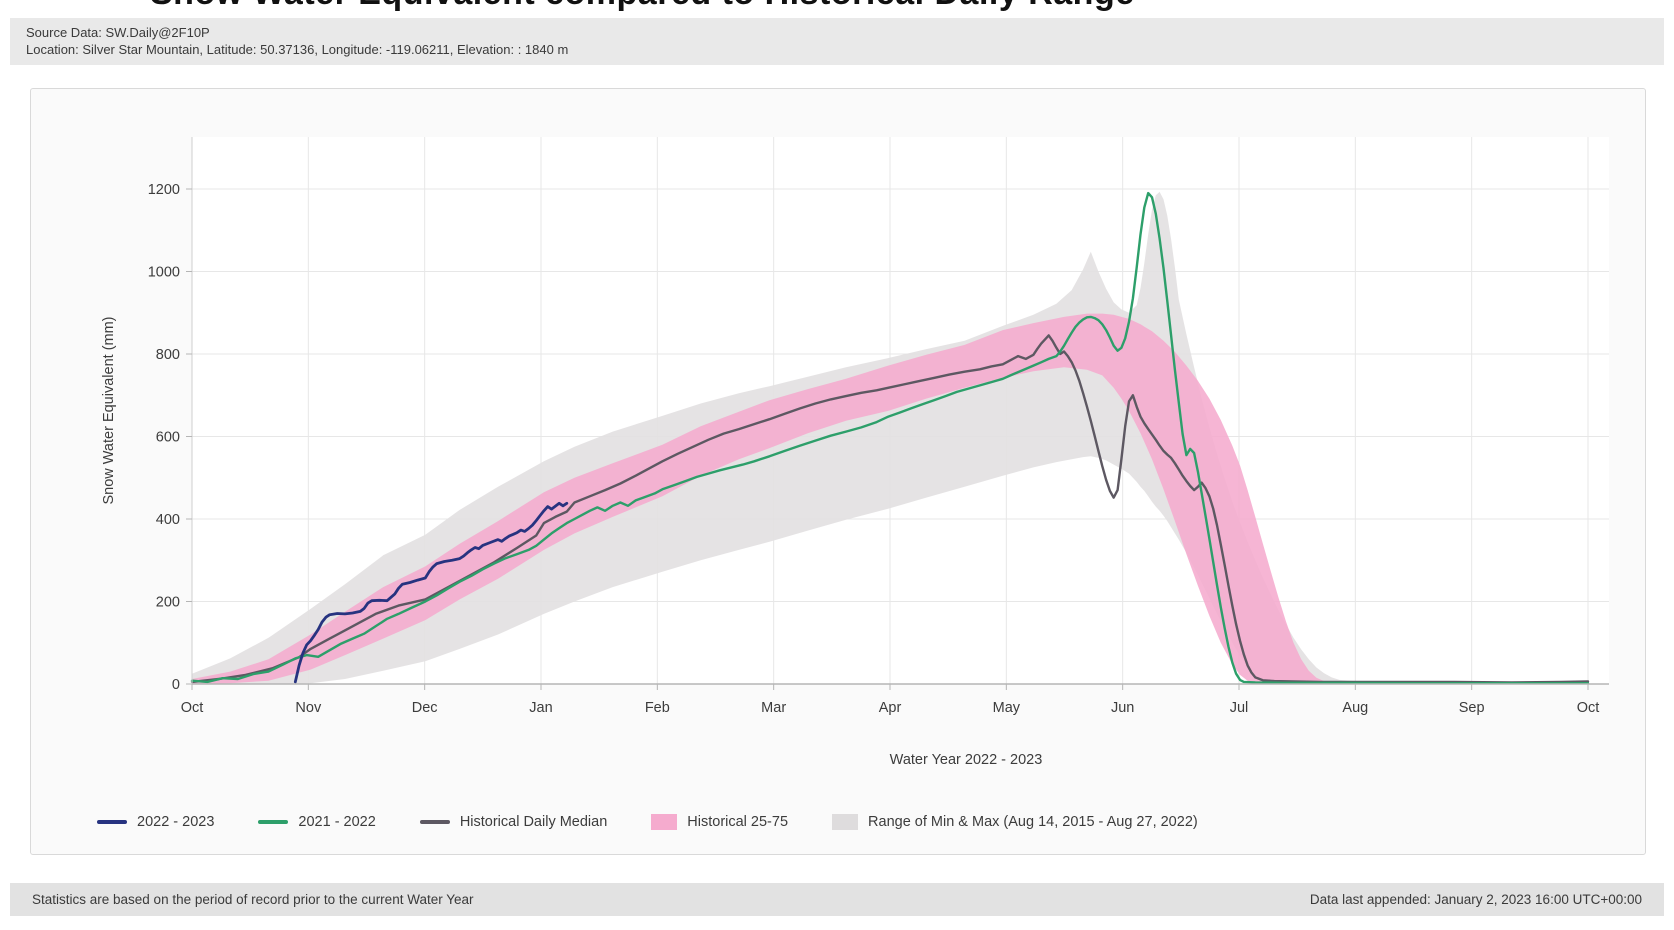  Describe the element at coordinates (533, 822) in the screenshot. I see `legend-label: Historical Daily Median` at that location.